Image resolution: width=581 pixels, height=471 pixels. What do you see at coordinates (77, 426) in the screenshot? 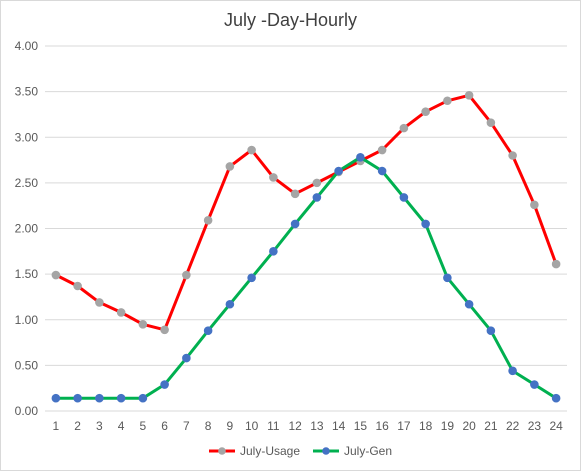
I see `x-tick-label: 2` at bounding box center [77, 426].